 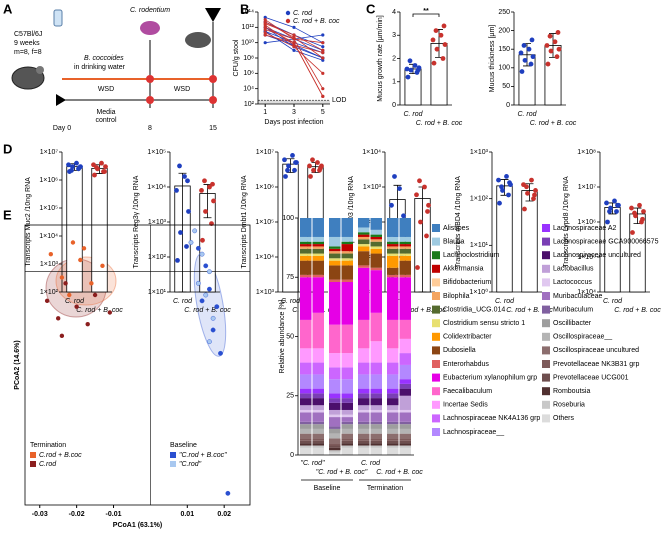 I want to click on legend-label: Lachnospiraceae GCA900066575, so click(x=606, y=241).